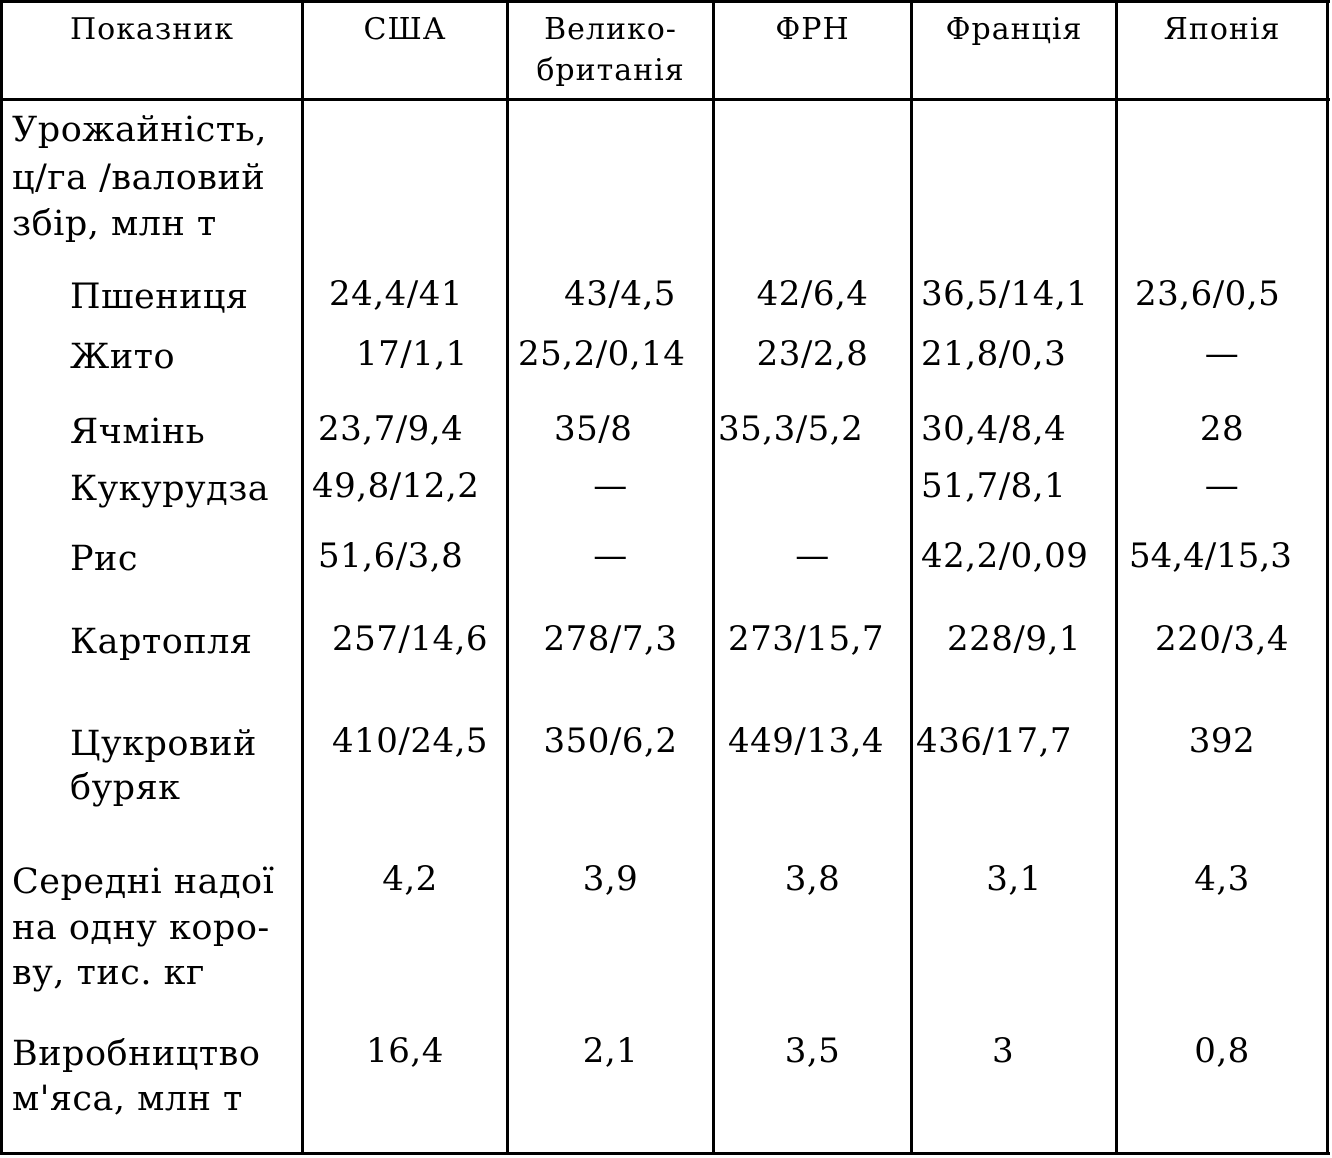 The width and height of the screenshot is (1332, 1158). Describe the element at coordinates (806, 639) in the screenshot. I see `table-cell: 273/15,7` at that location.